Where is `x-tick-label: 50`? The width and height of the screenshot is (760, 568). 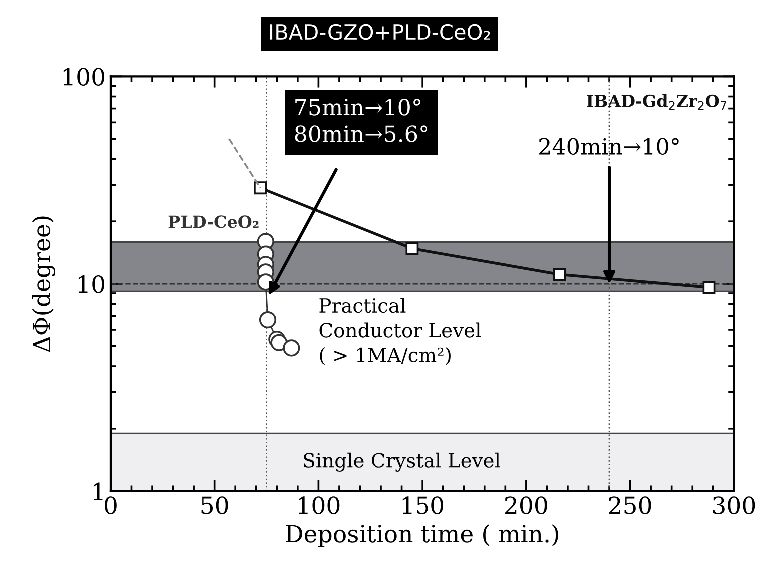 x-tick-label: 50 is located at coordinates (215, 505).